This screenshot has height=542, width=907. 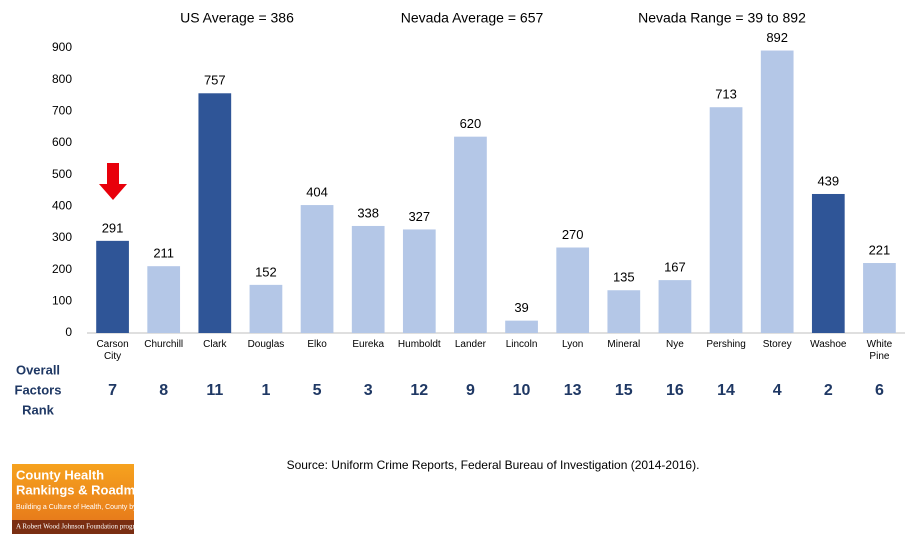 I want to click on rank: 16, so click(x=675, y=390).